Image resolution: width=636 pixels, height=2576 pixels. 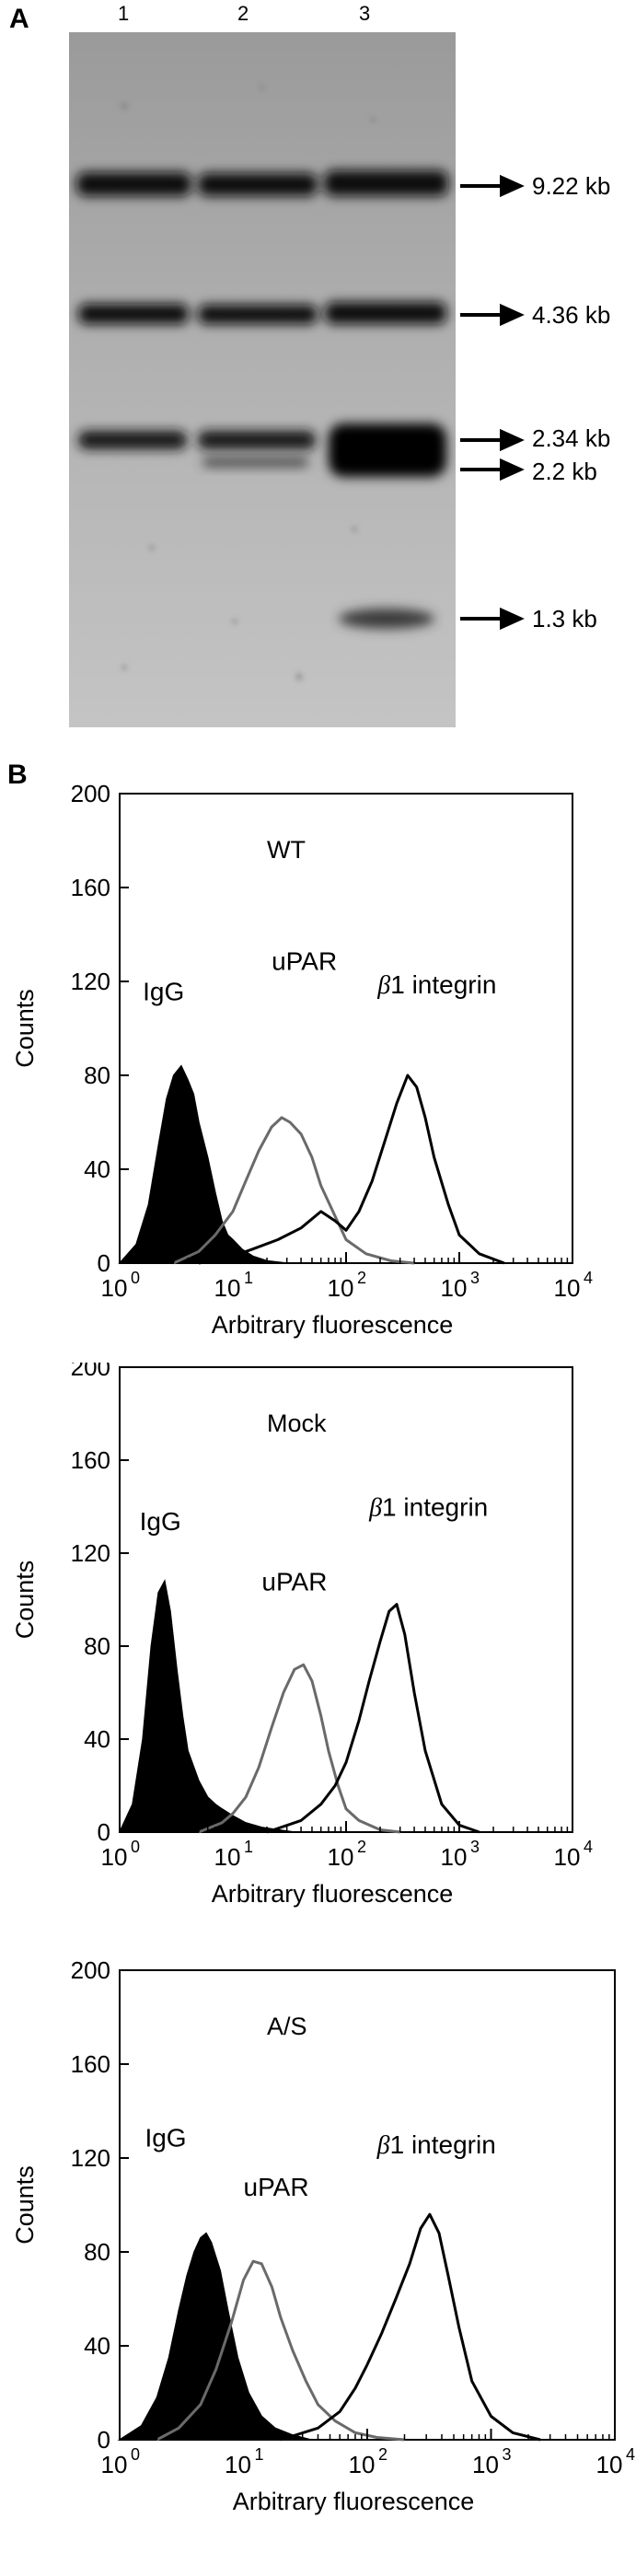 I want to click on band-arrows, so click(x=492, y=402).